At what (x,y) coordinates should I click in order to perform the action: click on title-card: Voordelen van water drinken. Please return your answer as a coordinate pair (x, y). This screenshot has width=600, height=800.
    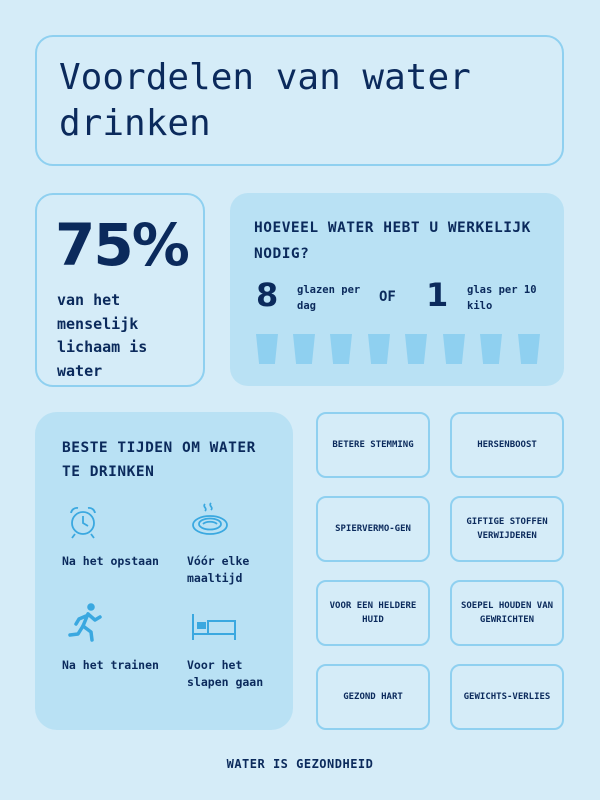
    Looking at the image, I should click on (299, 100).